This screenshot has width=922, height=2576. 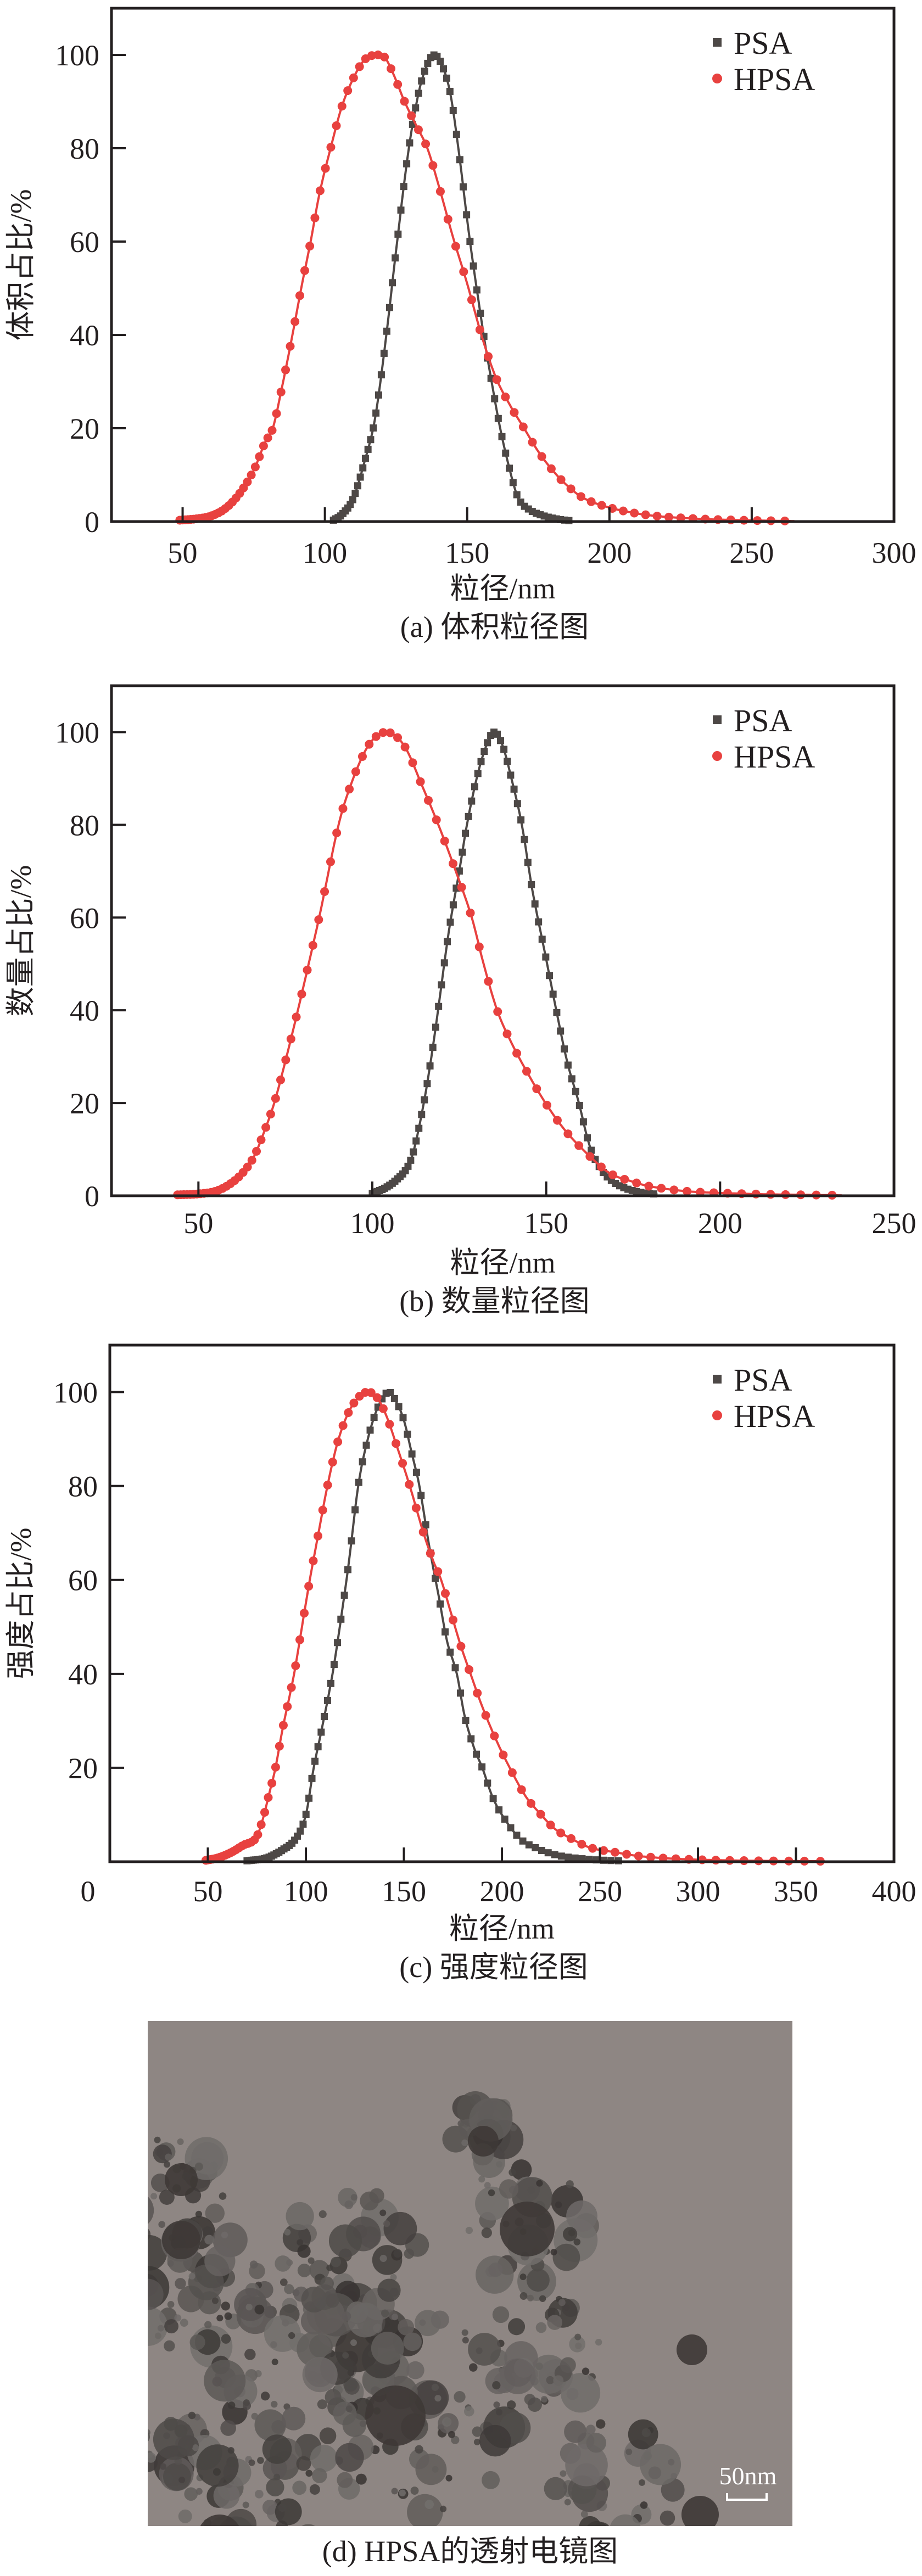 I want to click on series-line-hpsa, so click(x=514, y=1627).